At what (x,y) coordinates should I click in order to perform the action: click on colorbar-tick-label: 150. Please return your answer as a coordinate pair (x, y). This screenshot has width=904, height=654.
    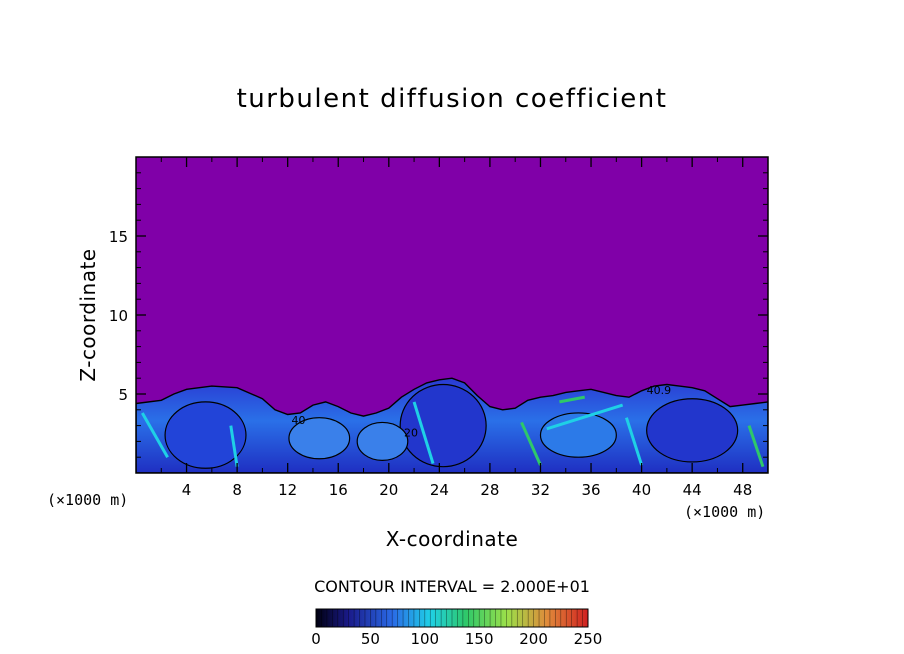
    Looking at the image, I should click on (479, 639).